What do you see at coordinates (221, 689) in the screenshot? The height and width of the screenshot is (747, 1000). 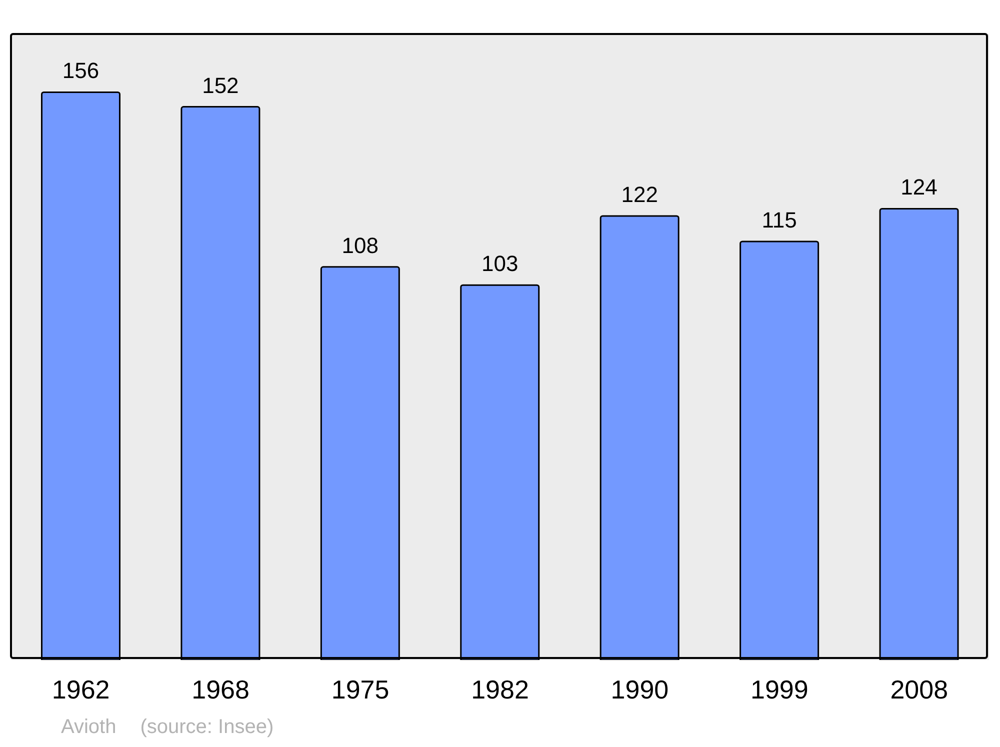 I see `x-tick-label: 1968` at bounding box center [221, 689].